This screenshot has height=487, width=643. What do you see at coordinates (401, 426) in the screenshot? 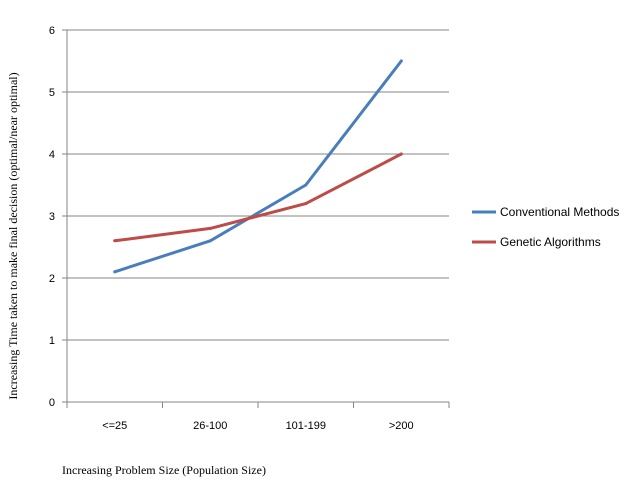
I see `x-tick-label: >200` at bounding box center [401, 426].